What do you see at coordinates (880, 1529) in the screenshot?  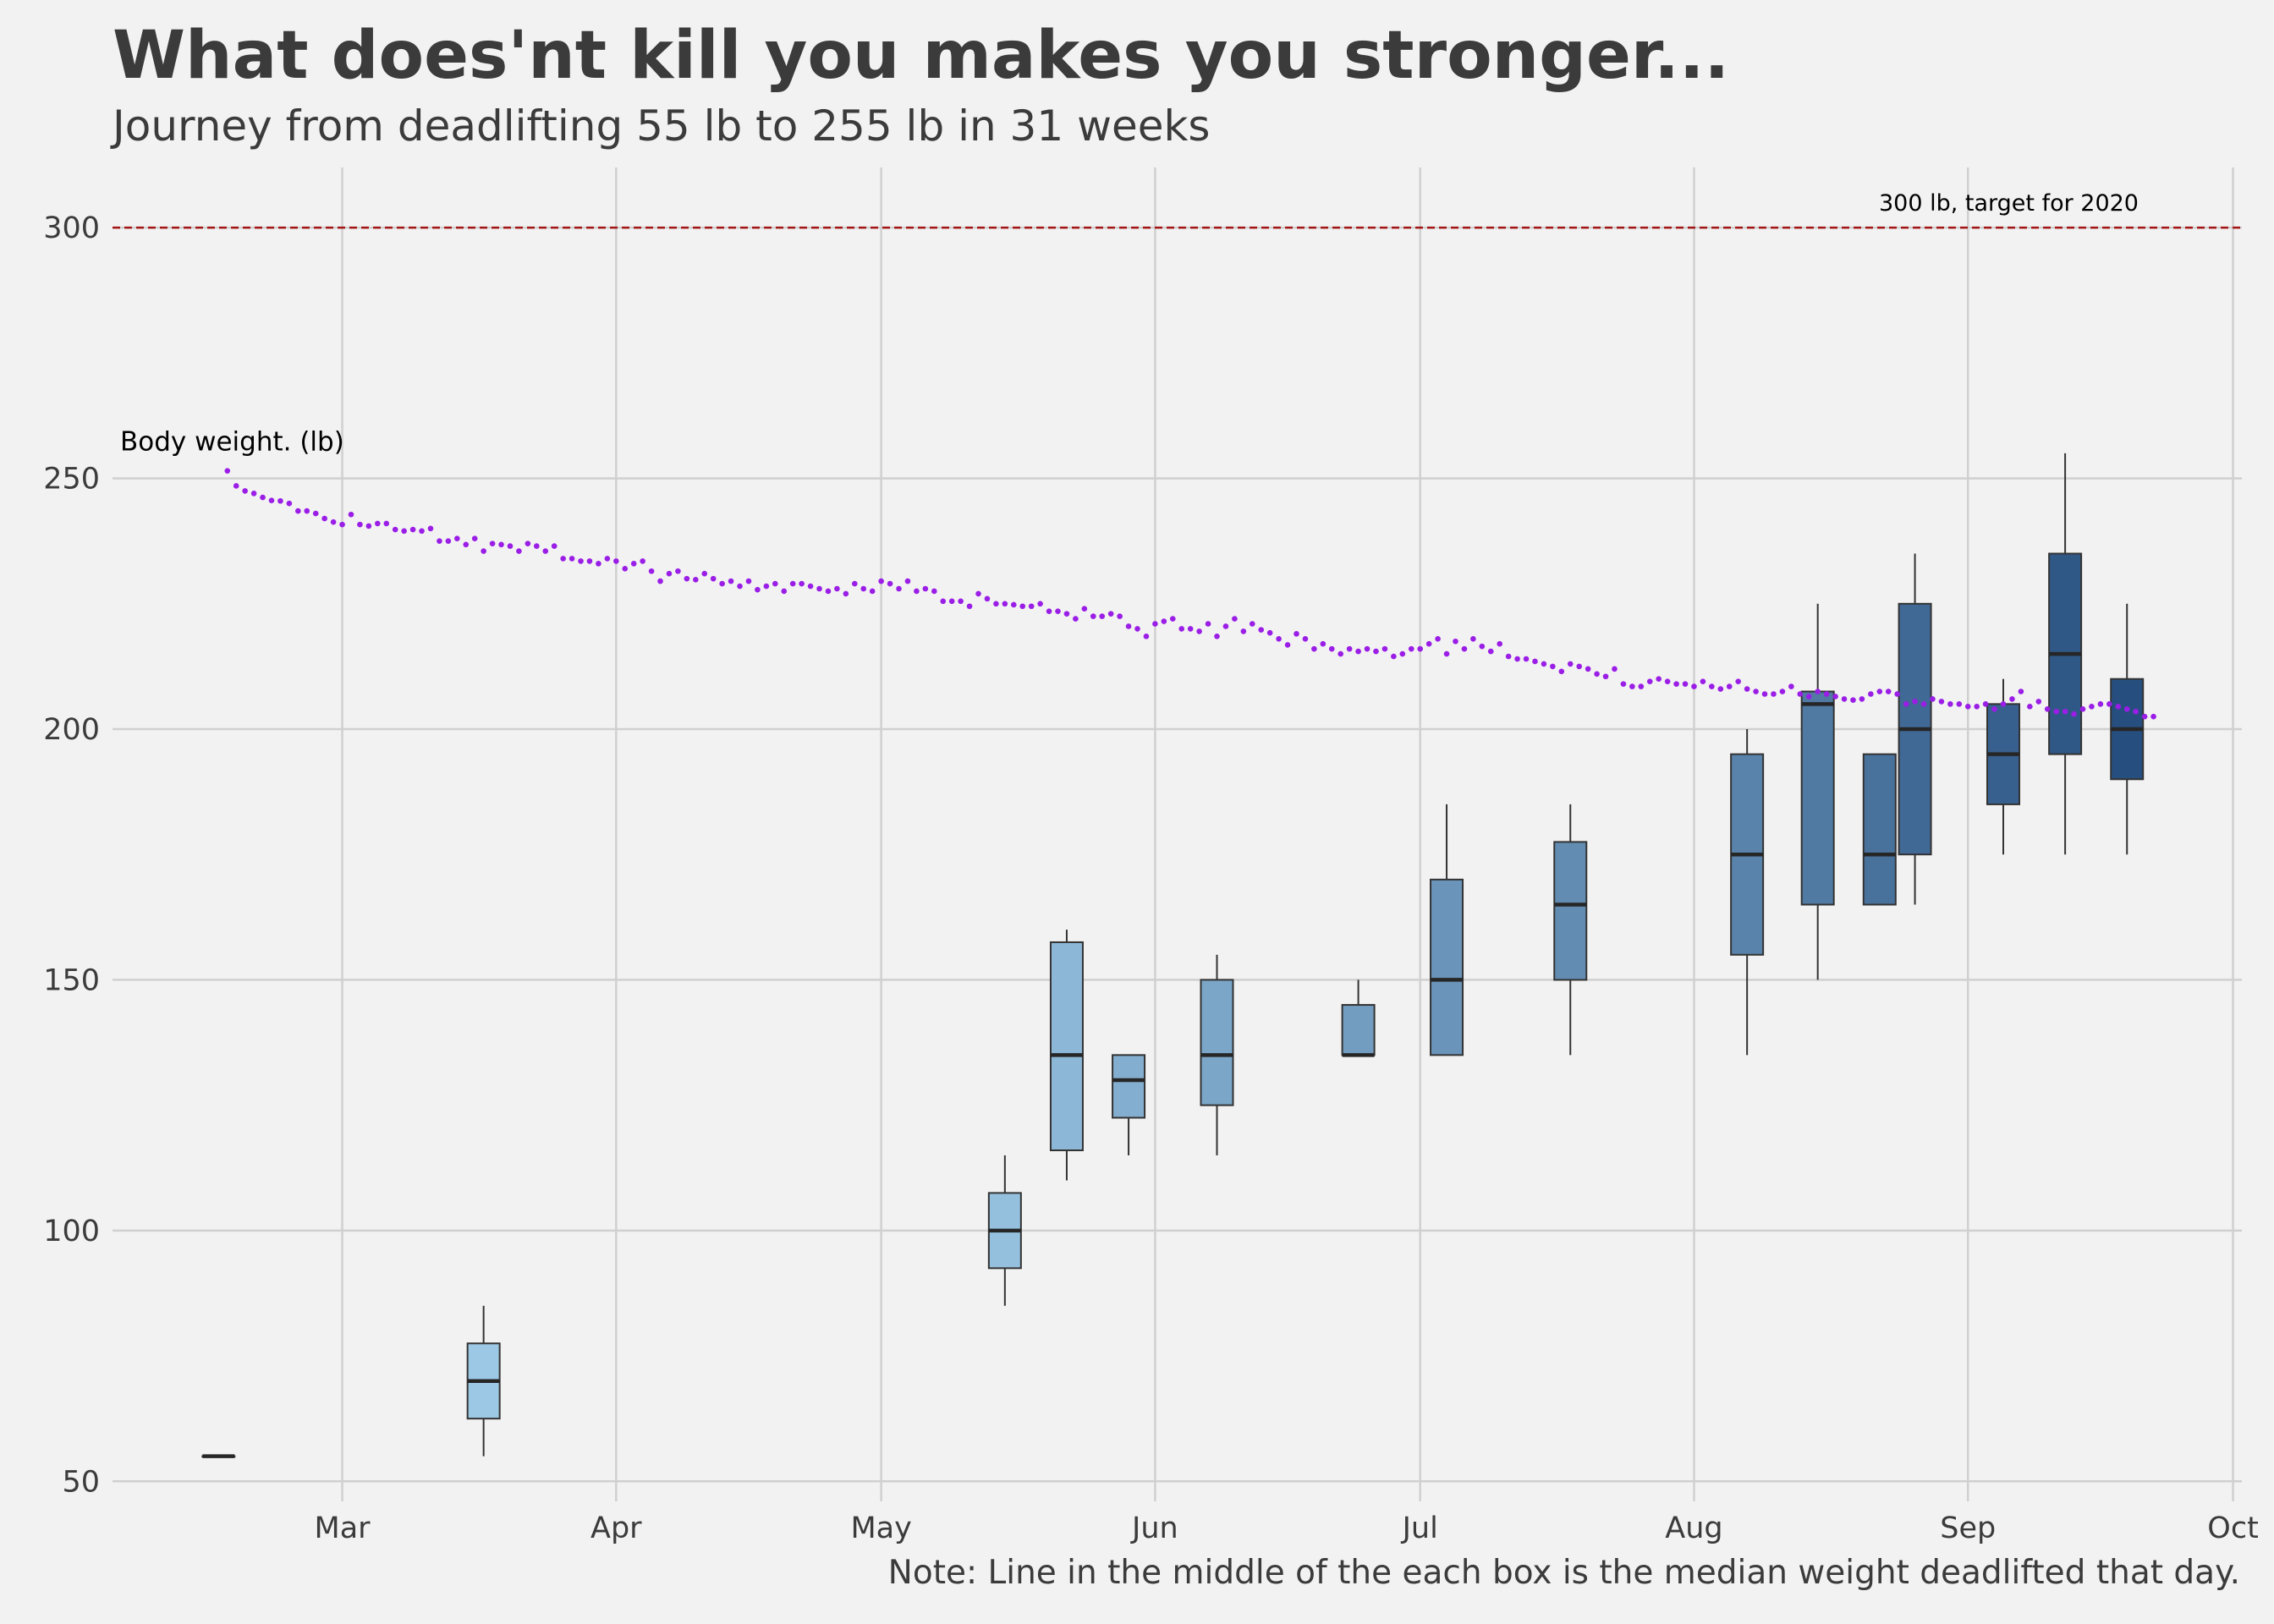 I see `x-tick-label: May` at bounding box center [880, 1529].